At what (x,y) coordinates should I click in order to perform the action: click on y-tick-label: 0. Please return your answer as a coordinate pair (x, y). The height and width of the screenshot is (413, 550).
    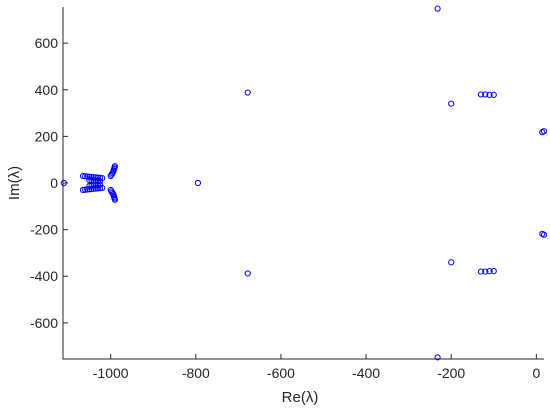
    Looking at the image, I should click on (54, 183).